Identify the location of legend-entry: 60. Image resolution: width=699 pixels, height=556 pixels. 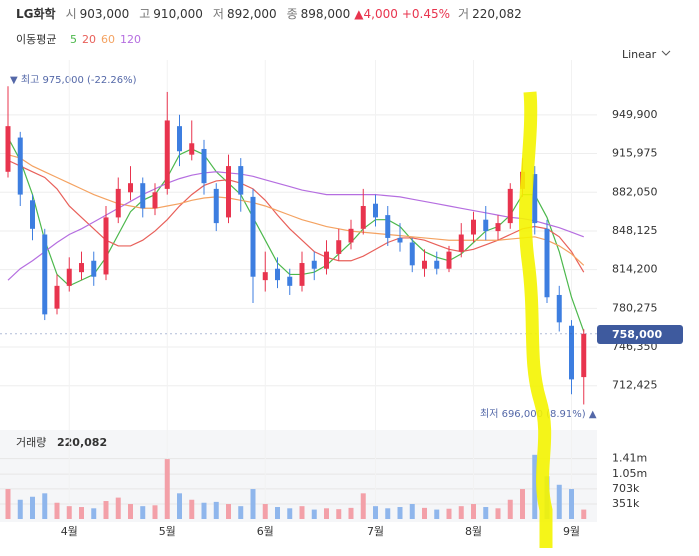
(108, 39).